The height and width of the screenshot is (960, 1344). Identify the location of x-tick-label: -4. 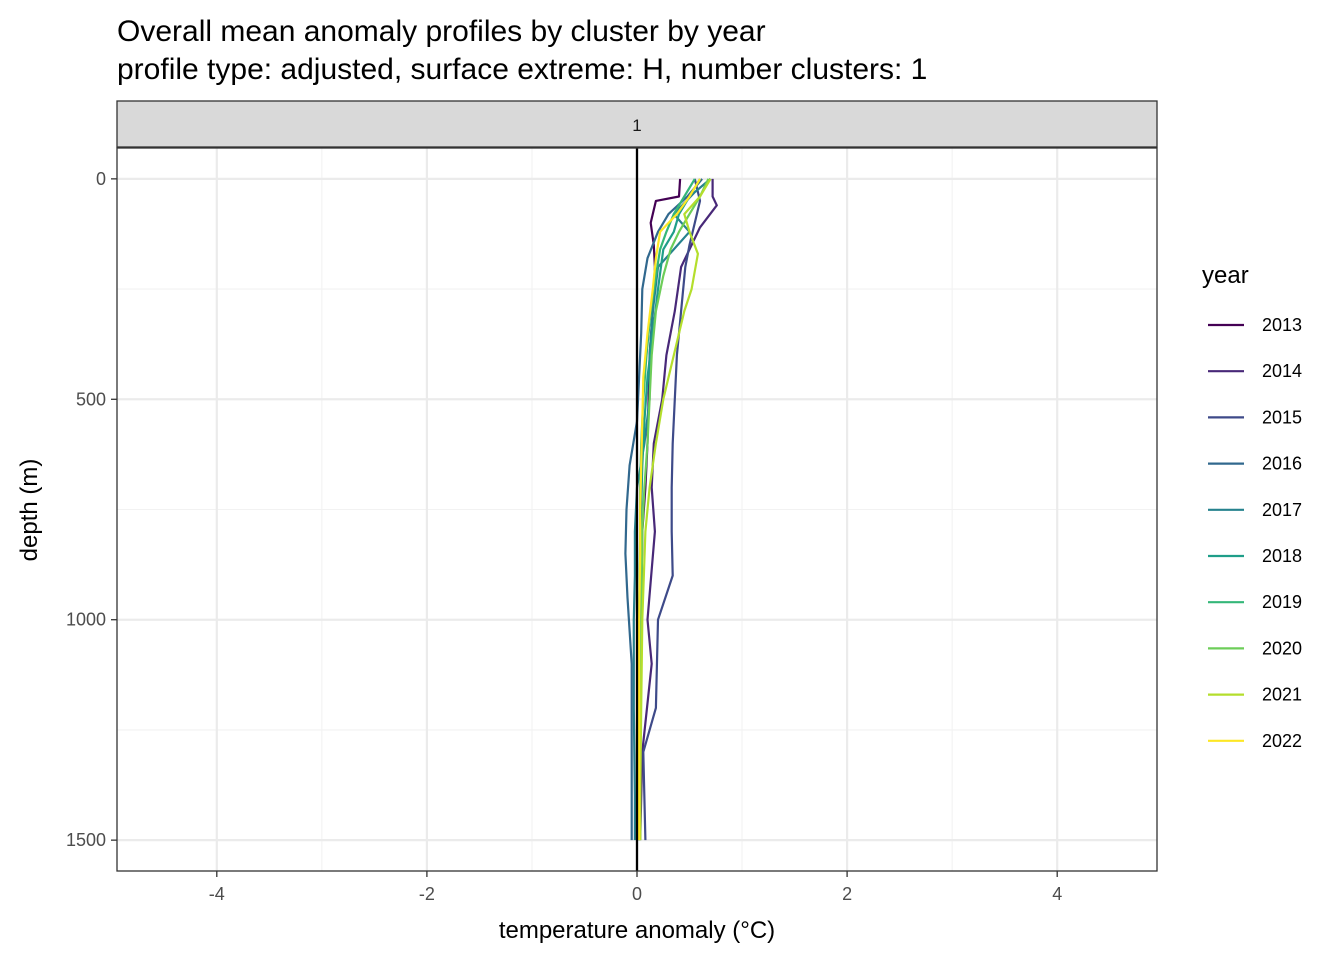
(217, 894).